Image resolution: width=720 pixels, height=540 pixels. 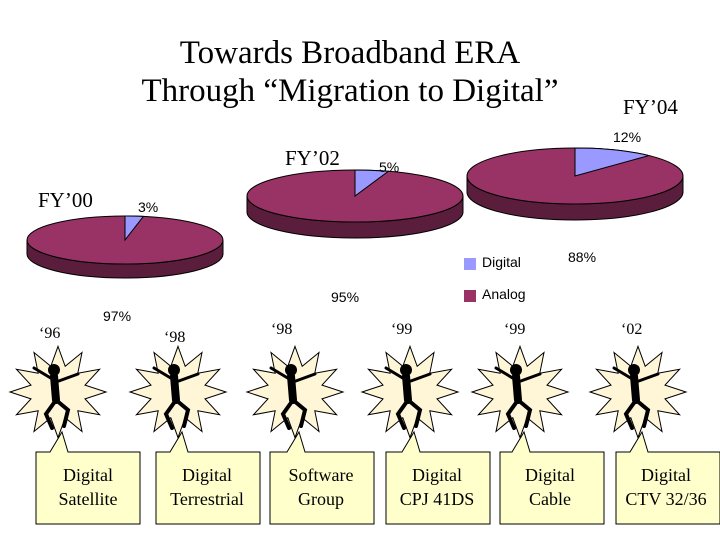 What do you see at coordinates (666, 487) in the screenshot?
I see `callout-text-6: Digital CTV 32/36` at bounding box center [666, 487].